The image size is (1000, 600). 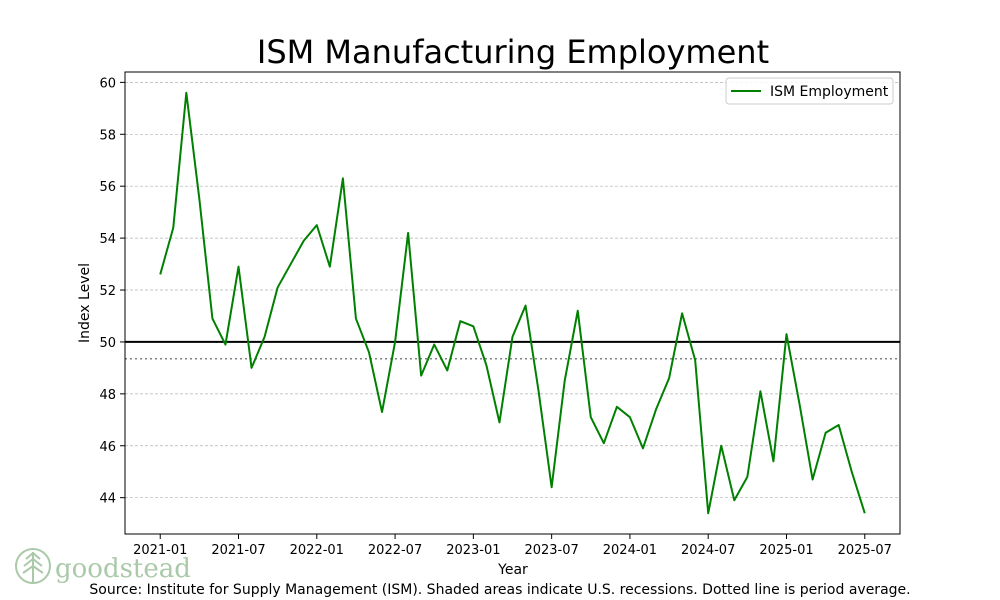 I want to click on x-tick-label: 2021-07, so click(x=238, y=550).